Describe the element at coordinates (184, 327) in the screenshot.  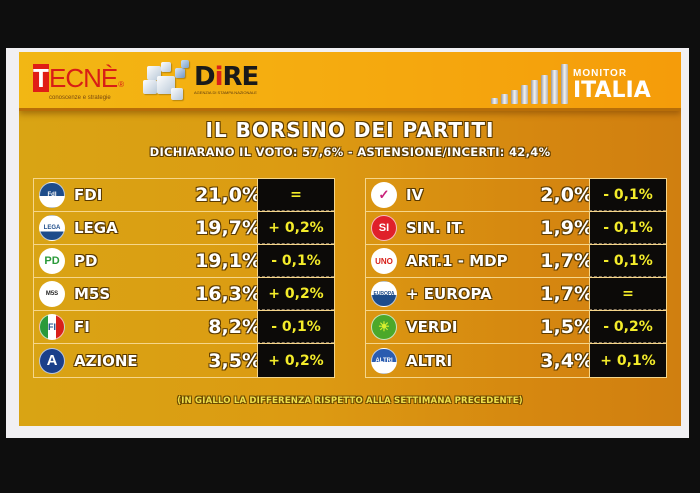
I see `table-row: FI FI 8,2% - 0,1%` at that location.